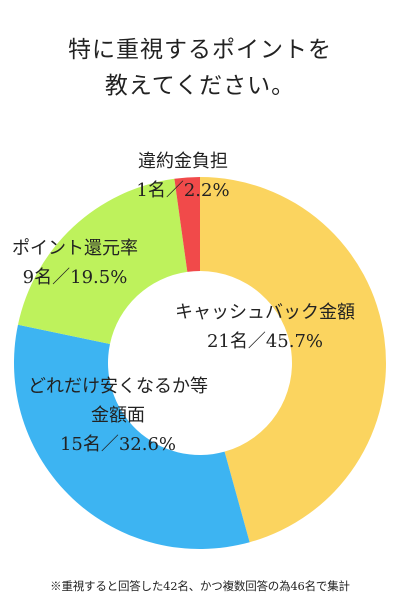 This screenshot has height=600, width=400. I want to click on slice-category-label: ポイント還元率, so click(75, 248).